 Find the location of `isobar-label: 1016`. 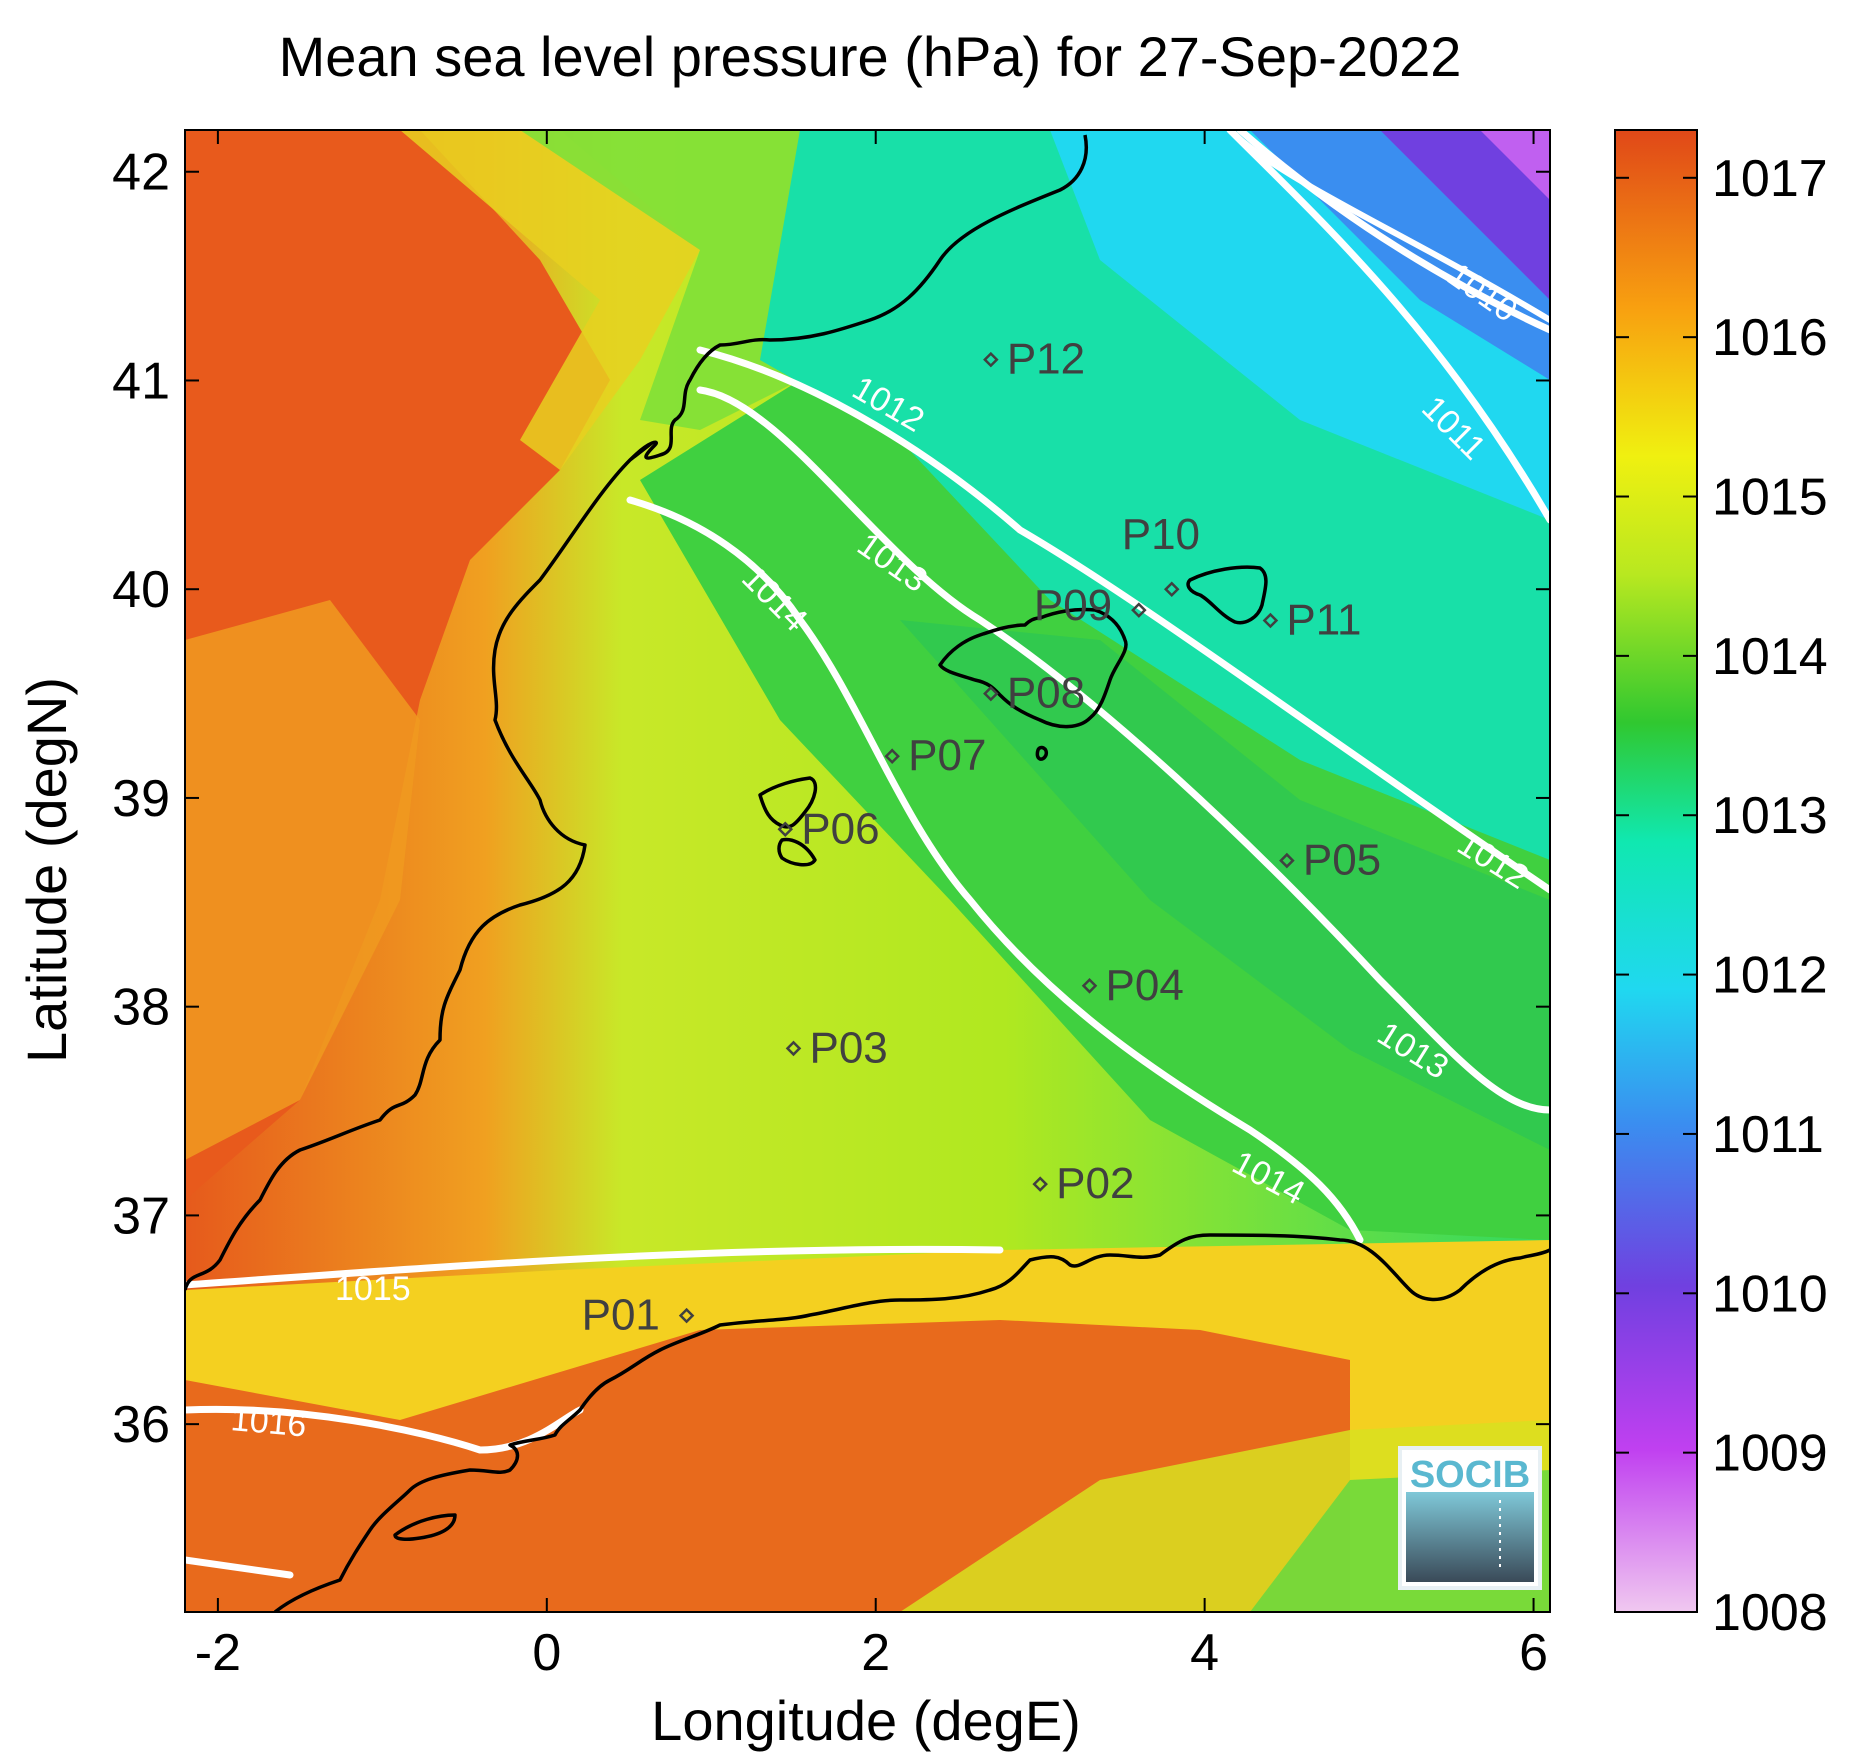

isobar-label: 1016 is located at coordinates (268, 1422).